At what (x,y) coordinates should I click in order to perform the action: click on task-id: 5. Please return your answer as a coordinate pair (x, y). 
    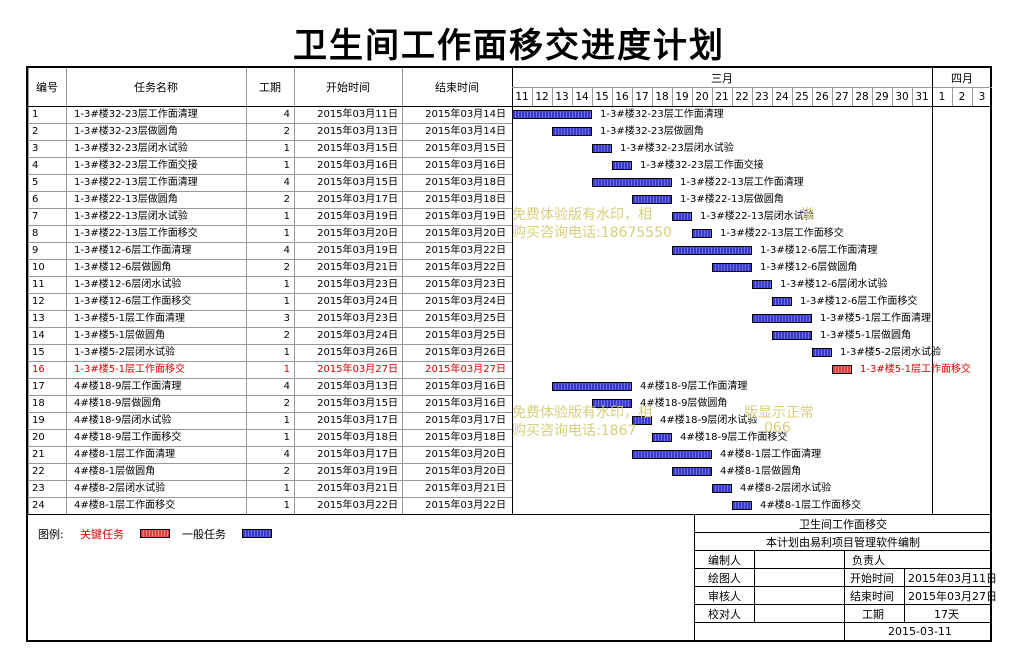
    Looking at the image, I should click on (35, 182).